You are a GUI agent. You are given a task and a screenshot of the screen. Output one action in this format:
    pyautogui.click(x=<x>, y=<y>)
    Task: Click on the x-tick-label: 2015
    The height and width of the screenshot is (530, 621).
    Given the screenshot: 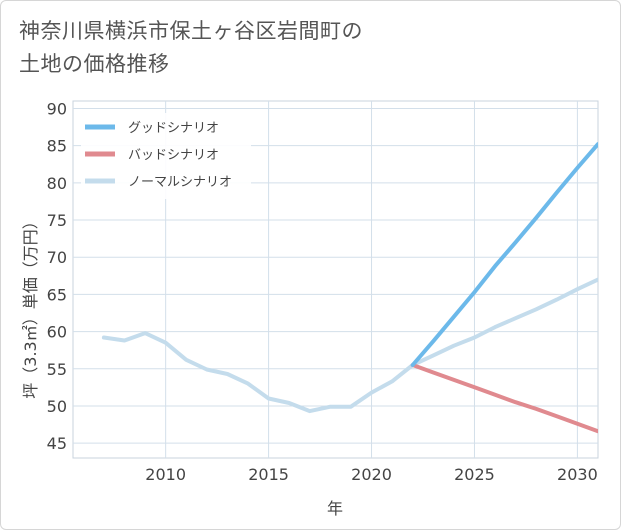 What is the action you would take?
    pyautogui.click(x=268, y=474)
    